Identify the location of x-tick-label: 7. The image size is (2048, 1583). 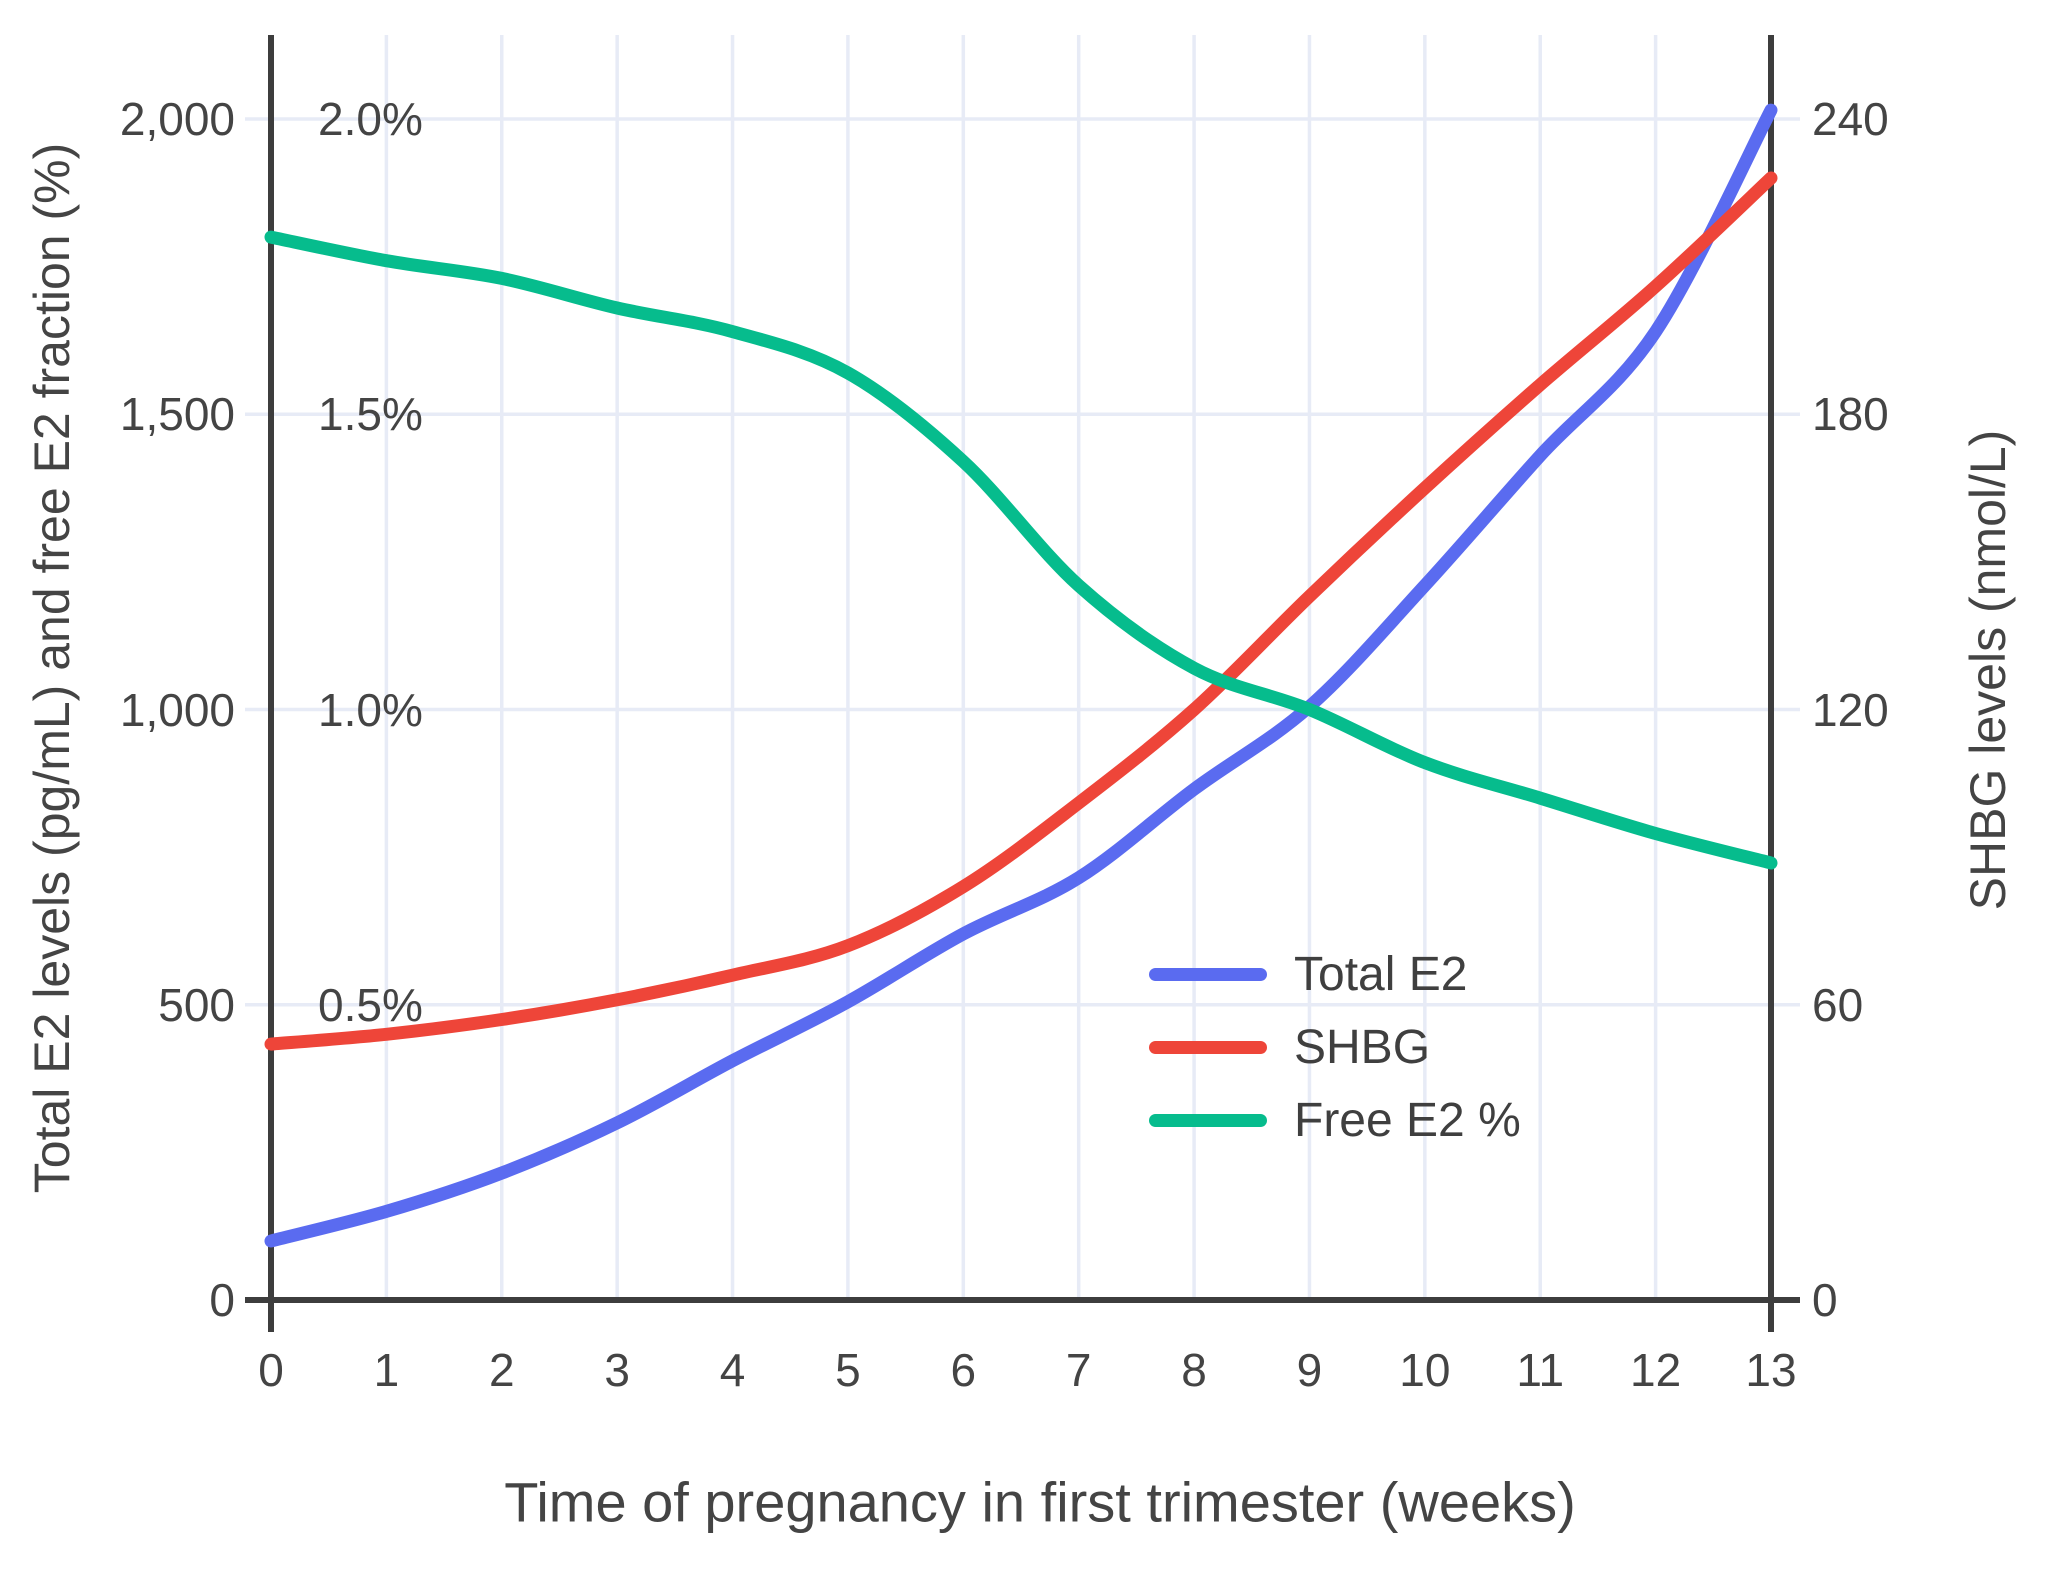
(1078, 1370).